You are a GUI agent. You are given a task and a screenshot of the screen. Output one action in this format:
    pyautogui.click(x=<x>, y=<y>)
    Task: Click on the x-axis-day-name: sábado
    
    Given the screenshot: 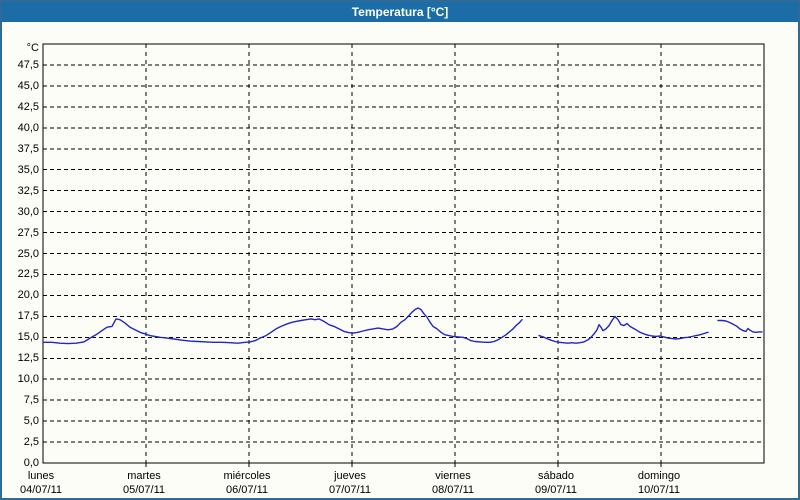 What is the action you would take?
    pyautogui.click(x=556, y=476)
    